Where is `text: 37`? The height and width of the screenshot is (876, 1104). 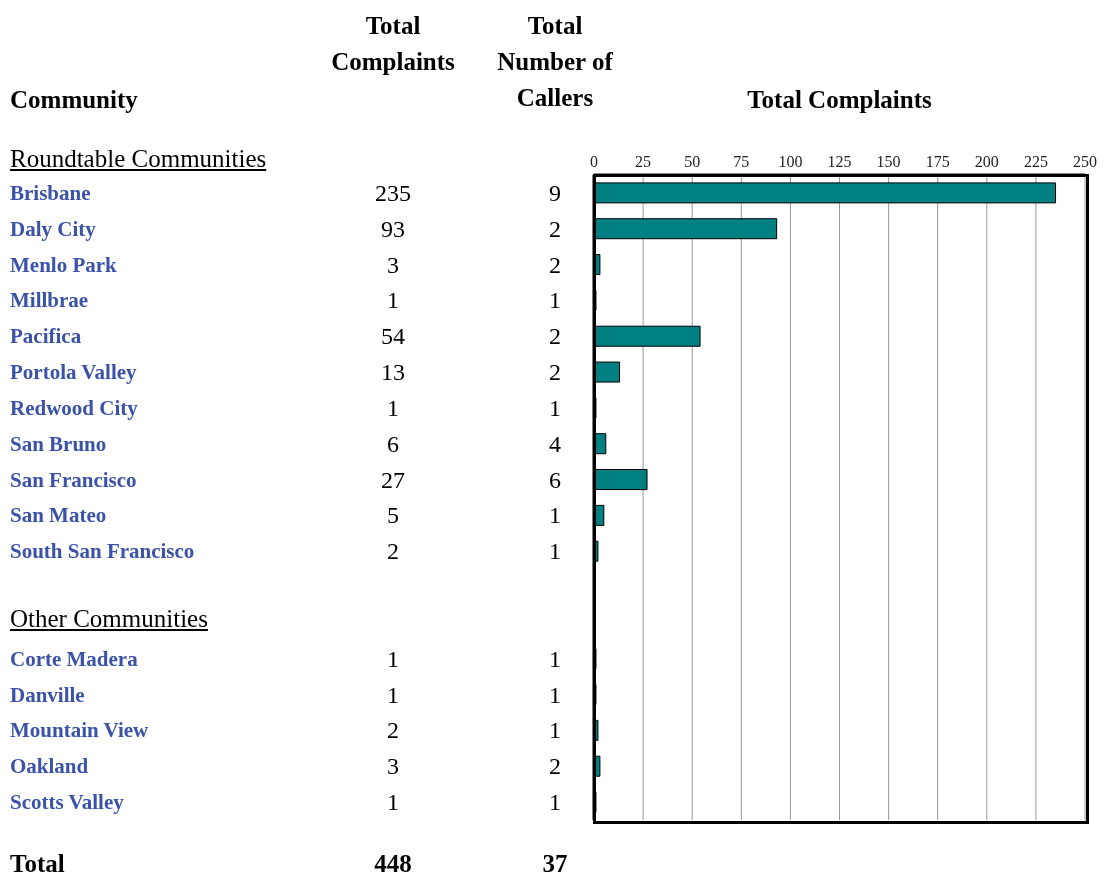
text: 37 is located at coordinates (555, 862).